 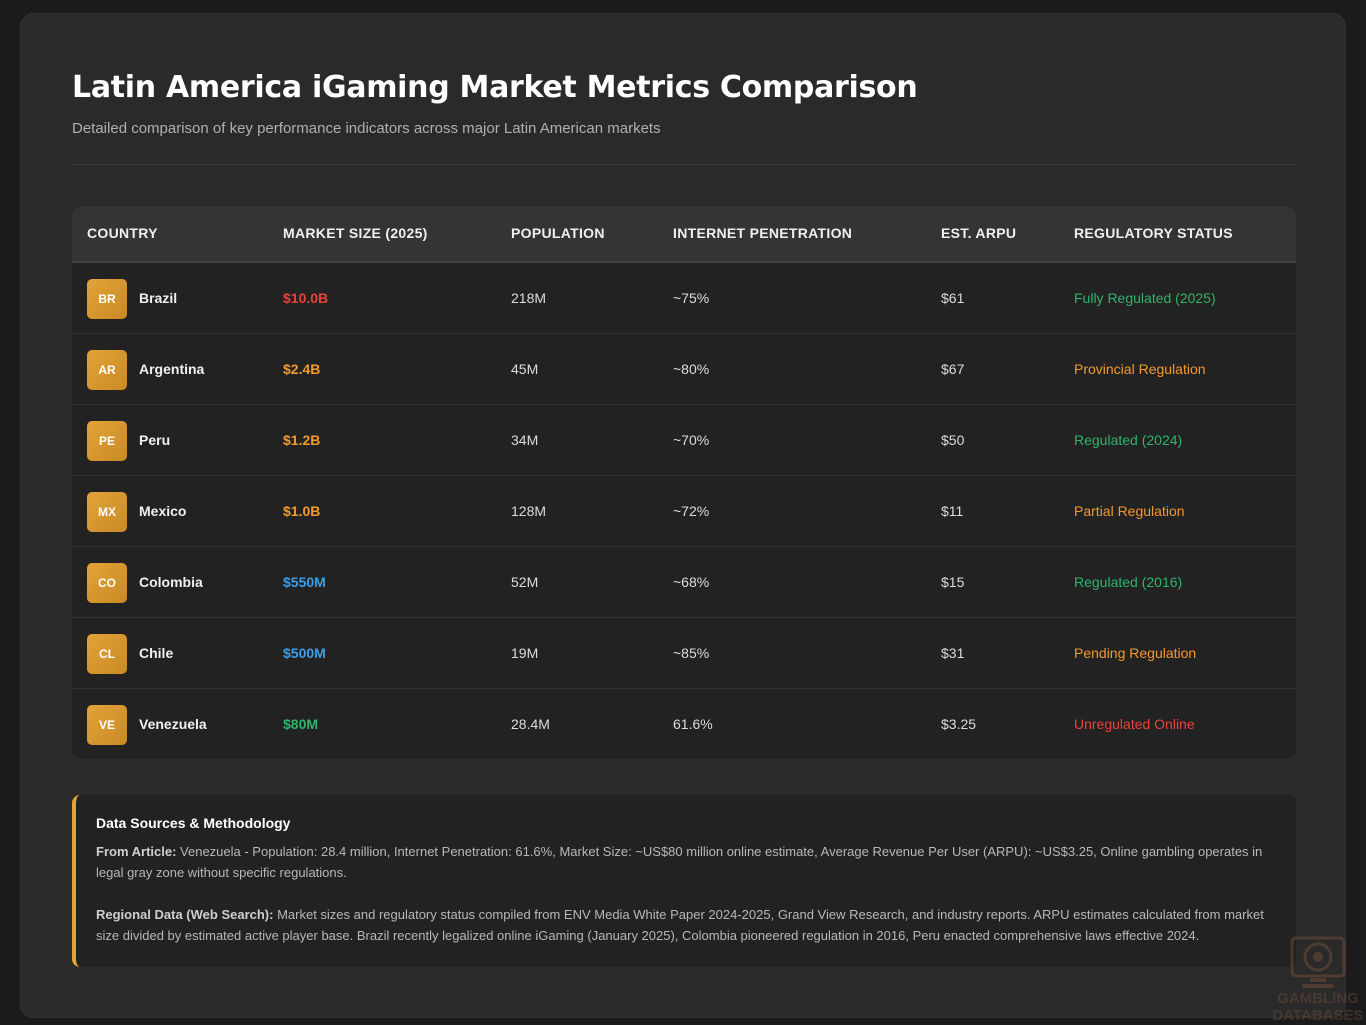 I want to click on country-name: Brazil, so click(x=158, y=298).